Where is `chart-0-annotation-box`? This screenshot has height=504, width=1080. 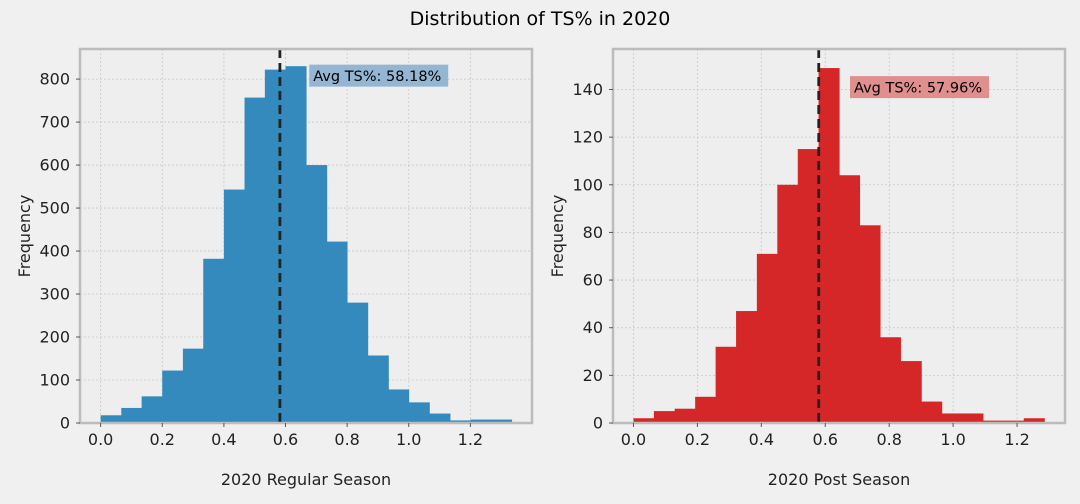
chart-0-annotation-box is located at coordinates (379, 75).